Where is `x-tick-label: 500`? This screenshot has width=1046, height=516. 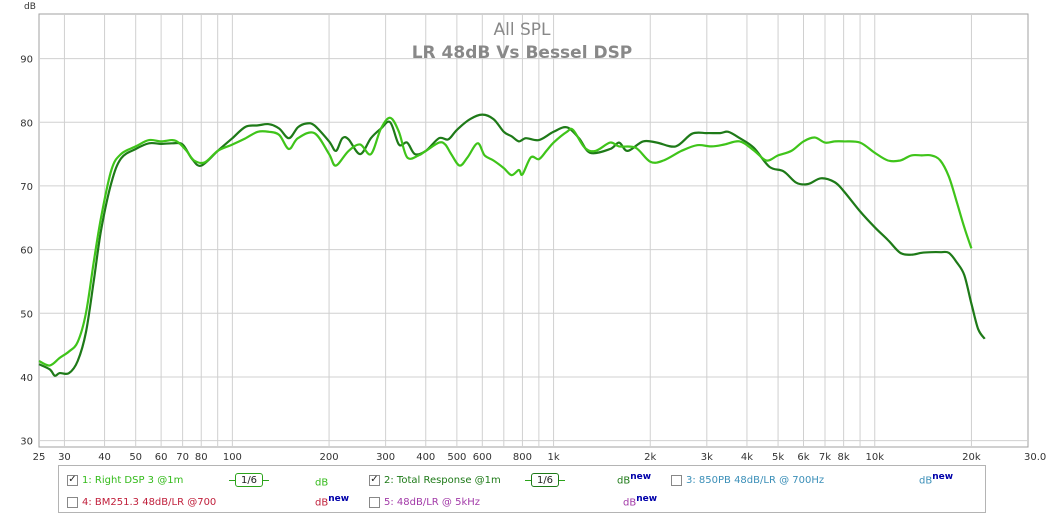
x-tick-label: 500 is located at coordinates (456, 457).